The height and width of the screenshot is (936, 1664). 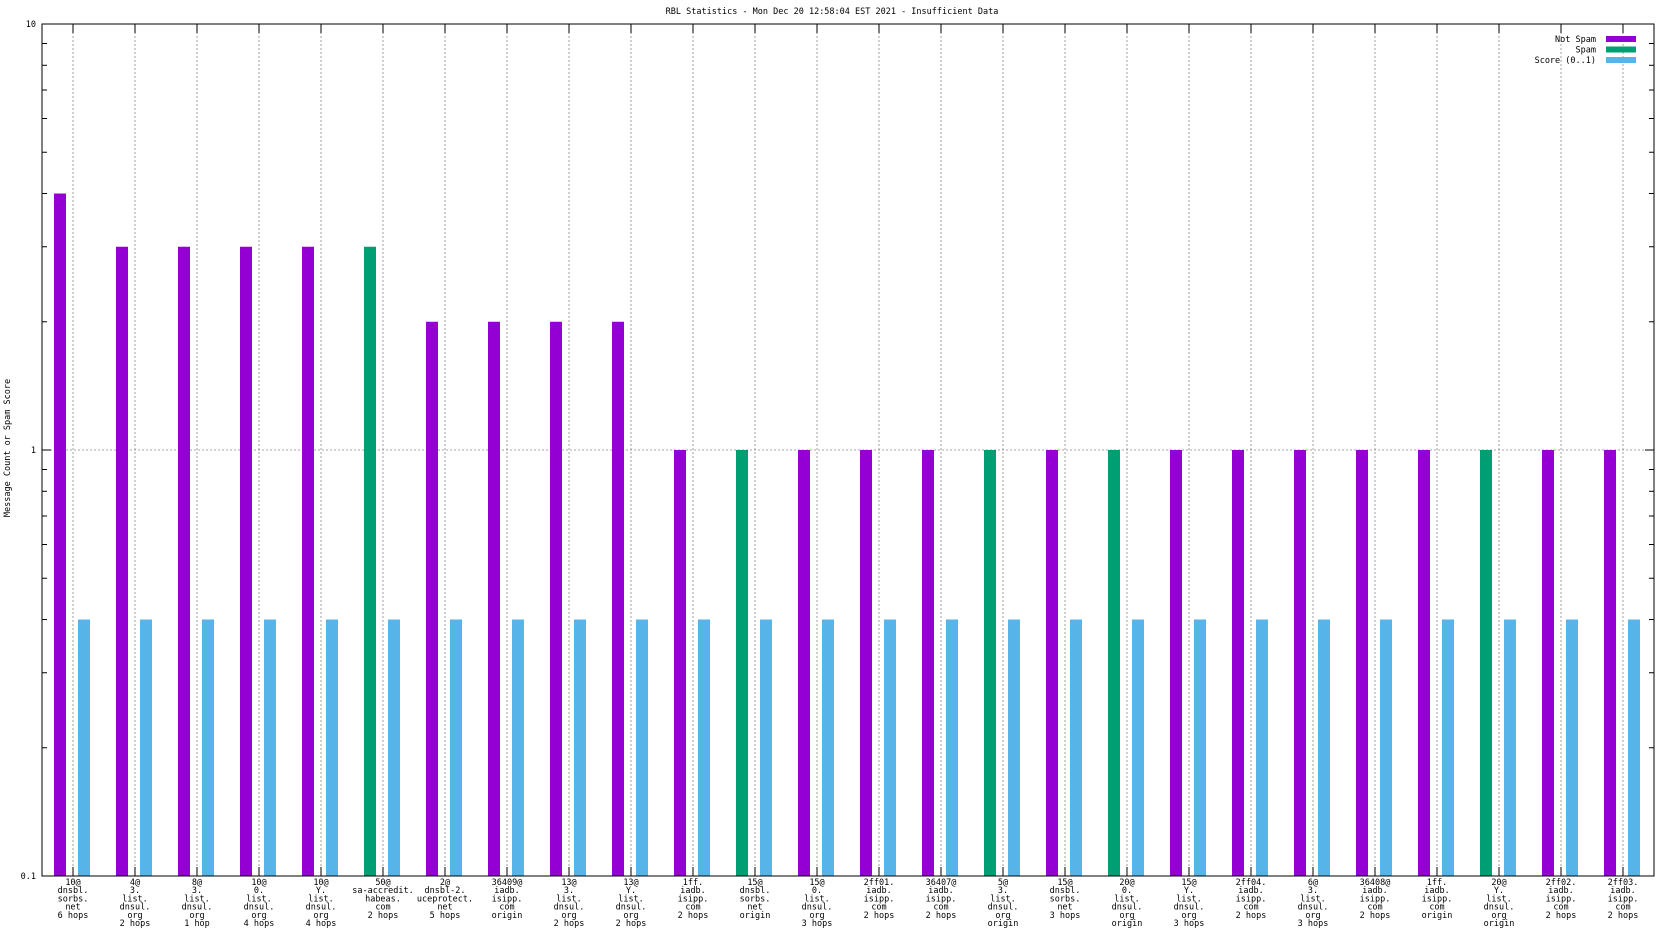 I want to click on x-tick-label: 20@ 0. list. dnsul. org origin, so click(x=1127, y=903).